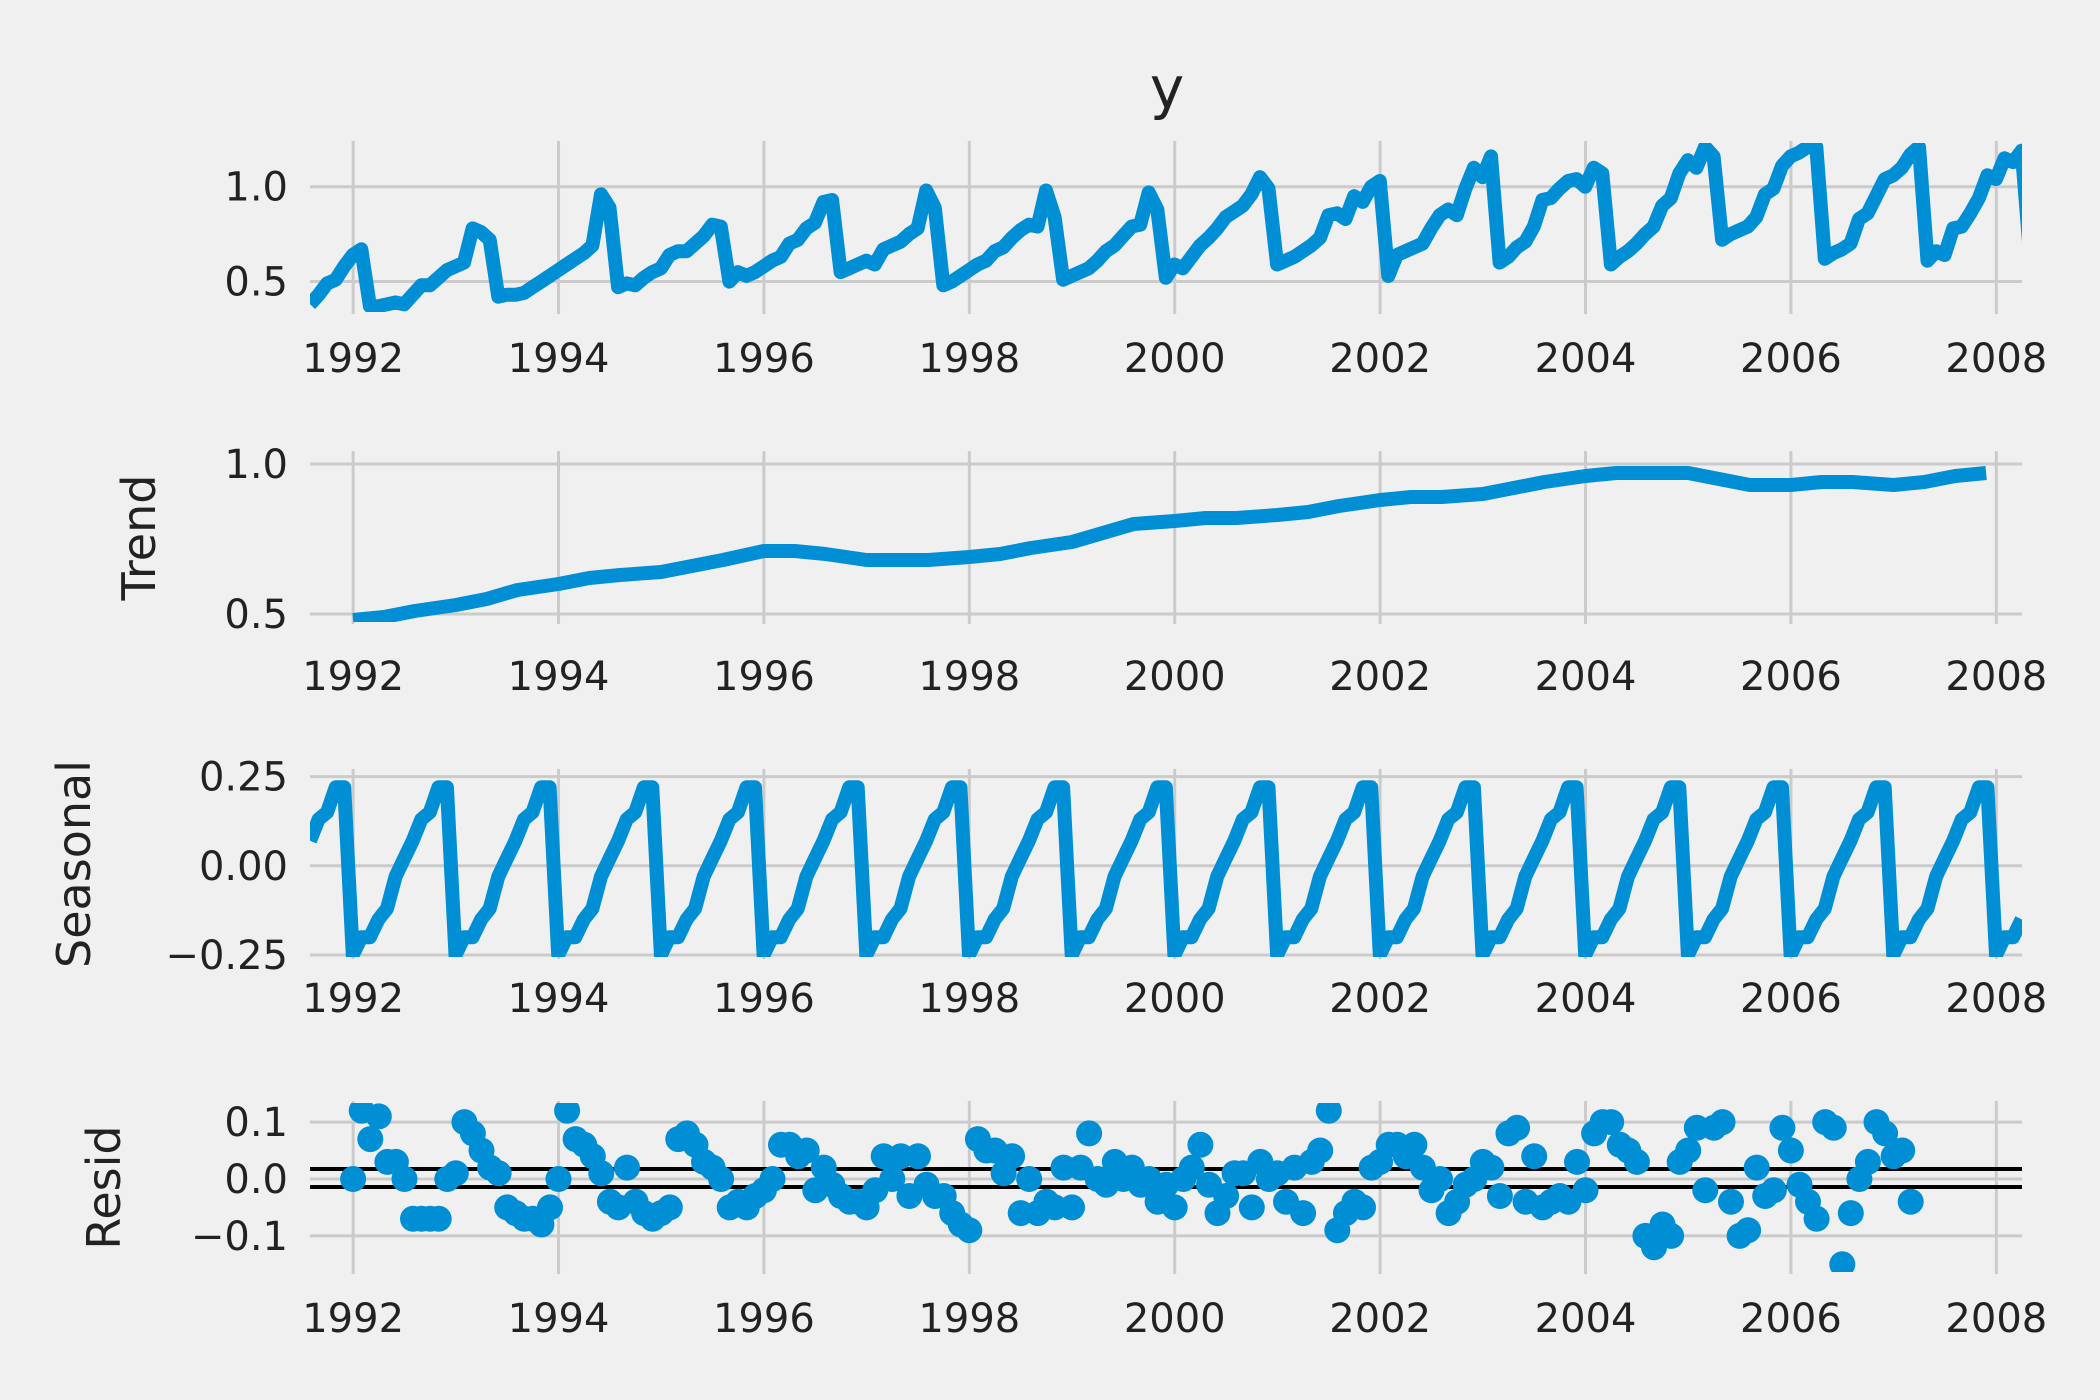 The image size is (2100, 1400). I want to click on y-axis-label: Trend, so click(139, 538).